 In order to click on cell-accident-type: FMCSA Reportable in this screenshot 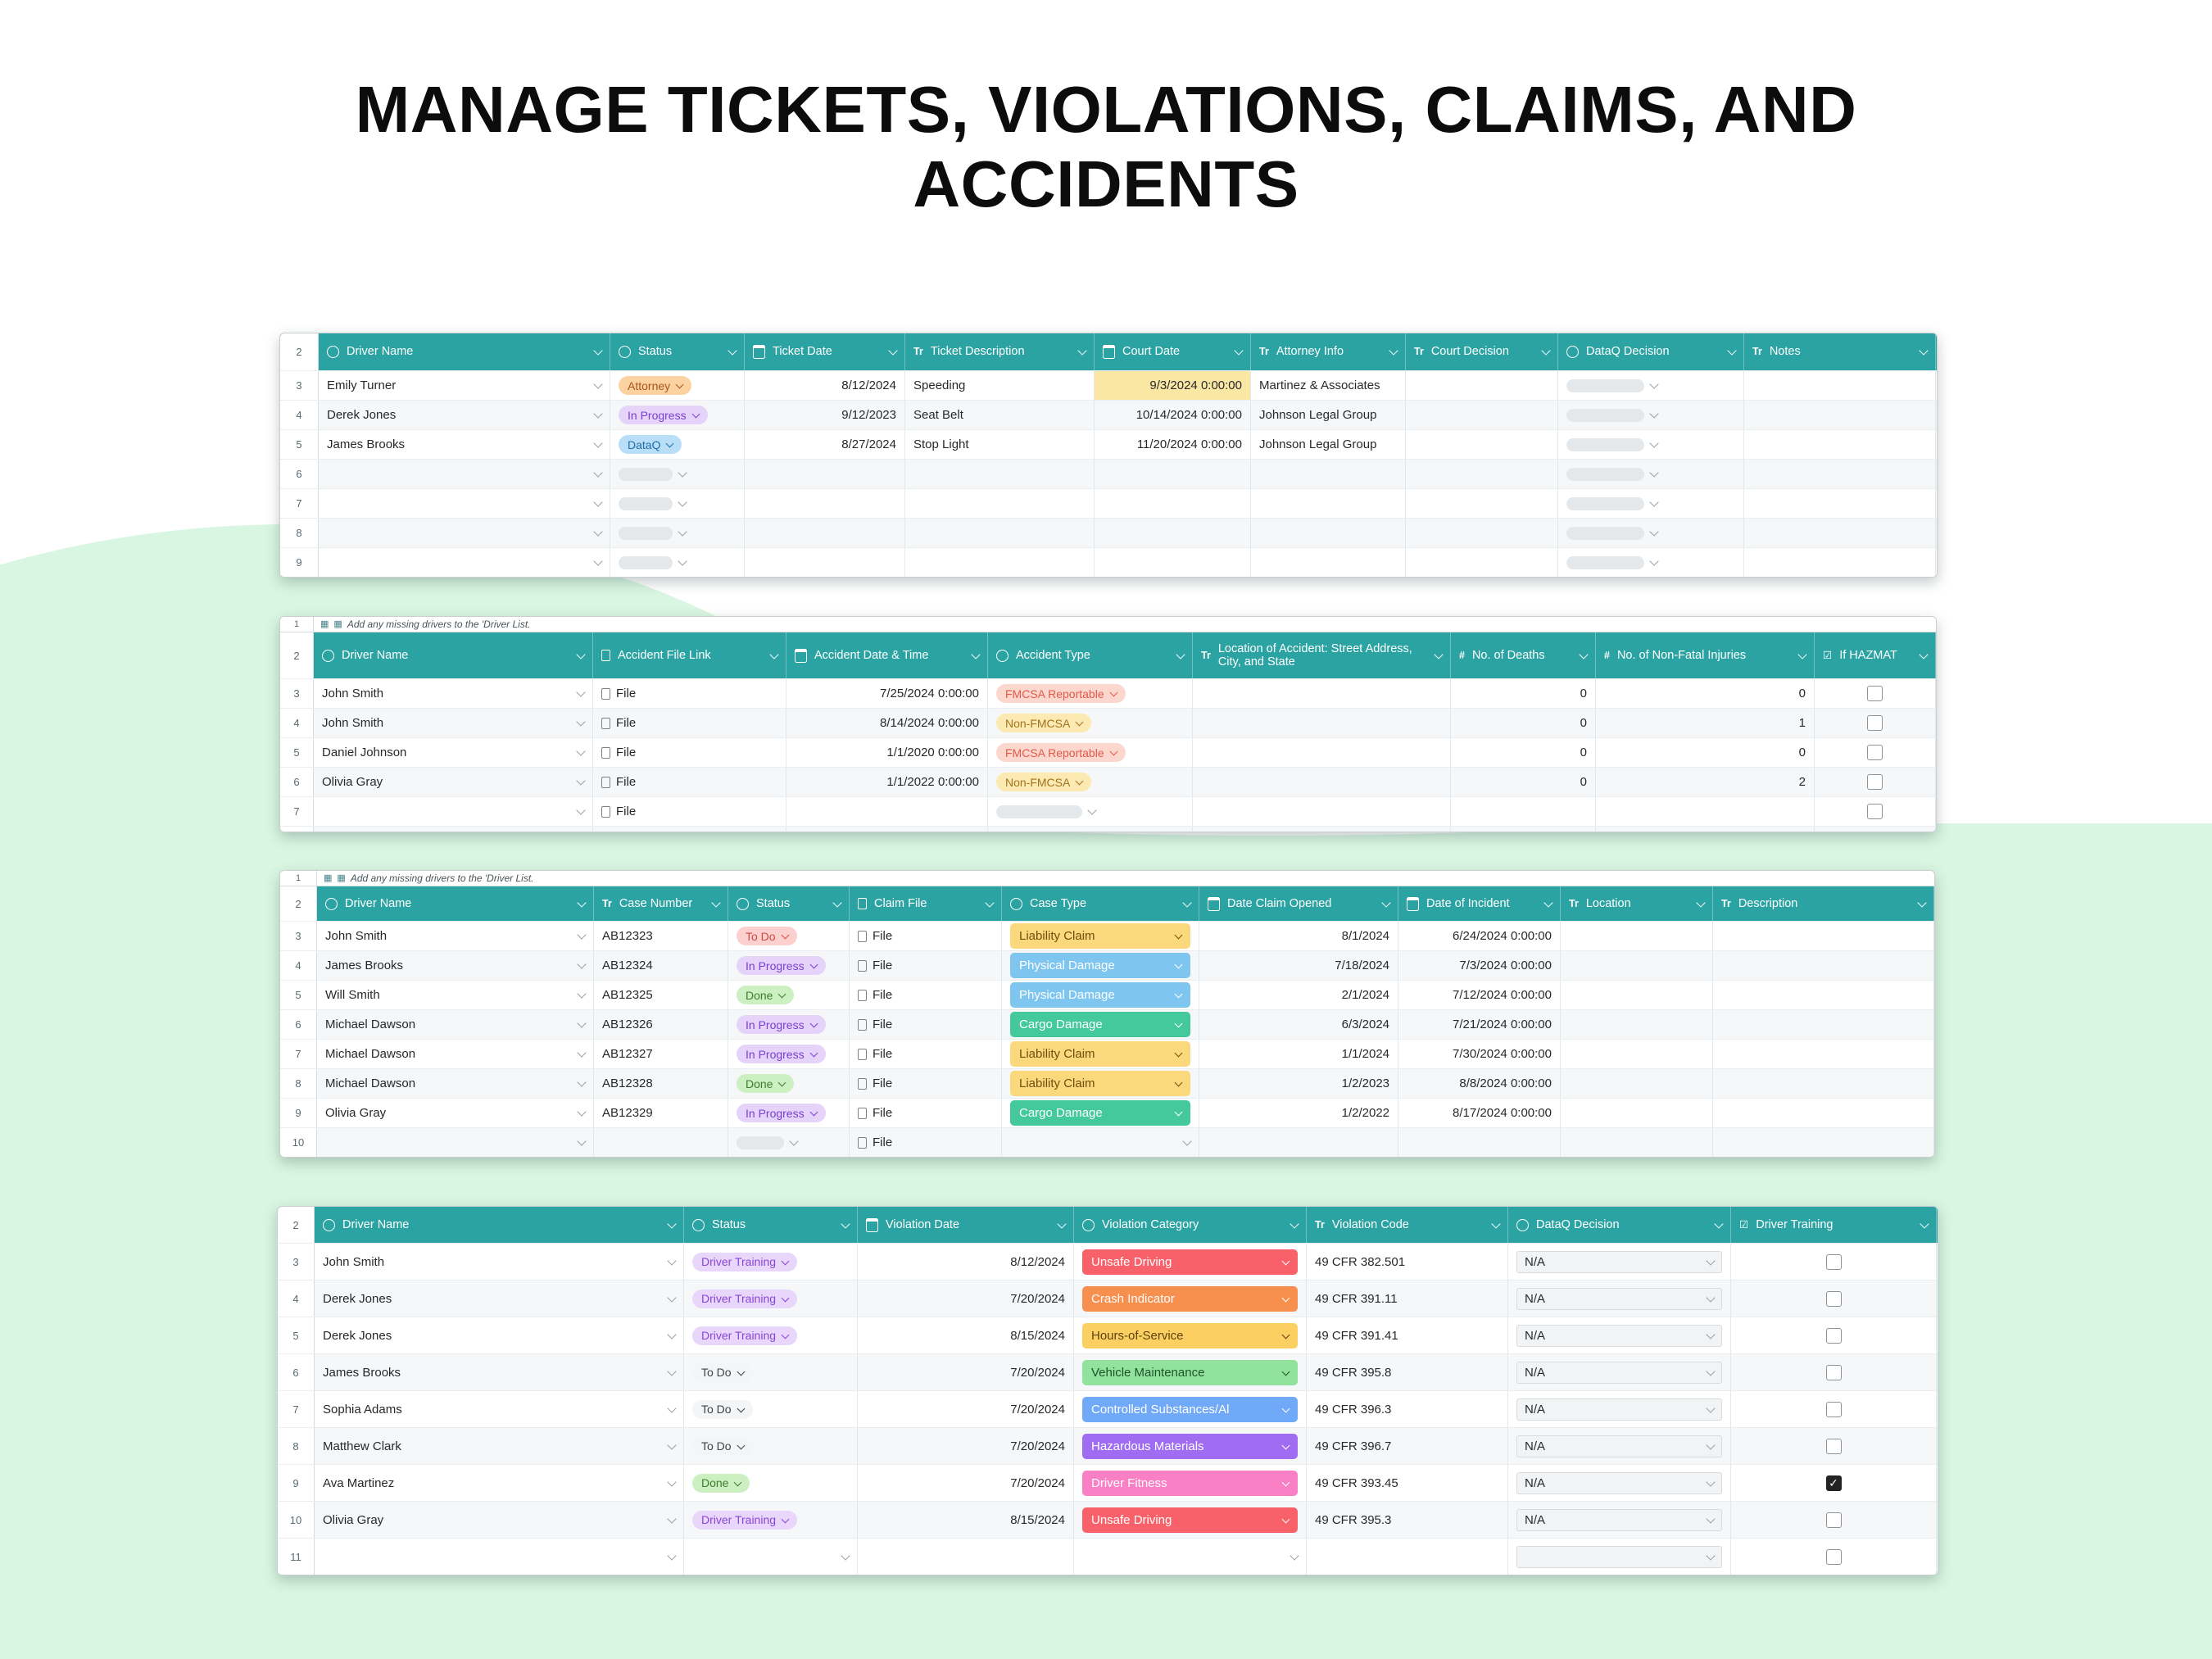, I will do `click(1090, 693)`.